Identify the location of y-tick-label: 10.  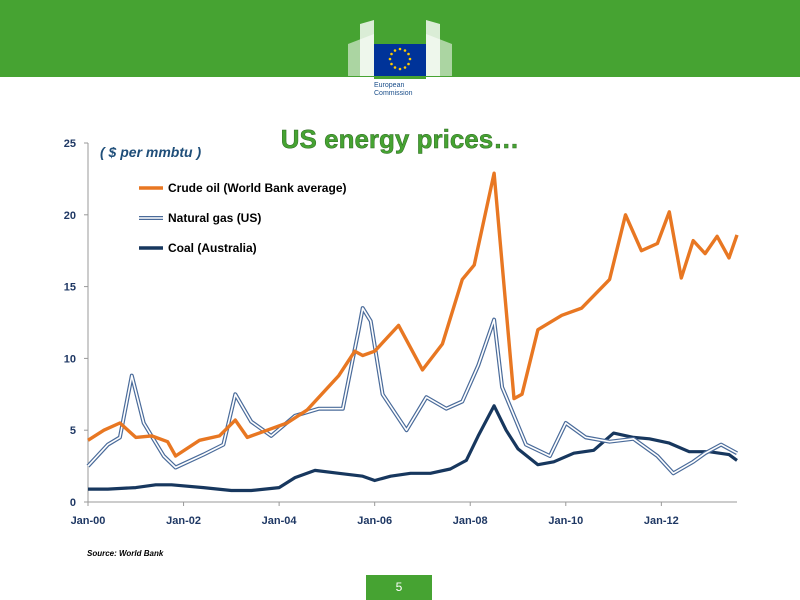
(70, 359).